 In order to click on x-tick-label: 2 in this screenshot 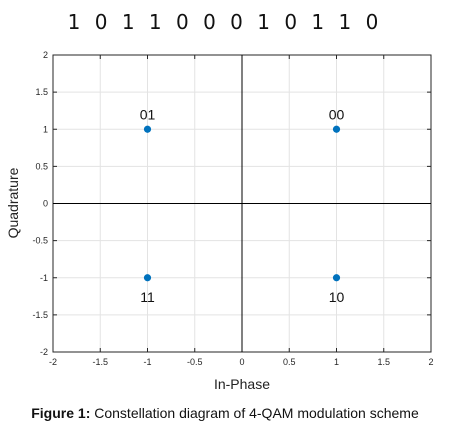, I will do `click(430, 362)`.